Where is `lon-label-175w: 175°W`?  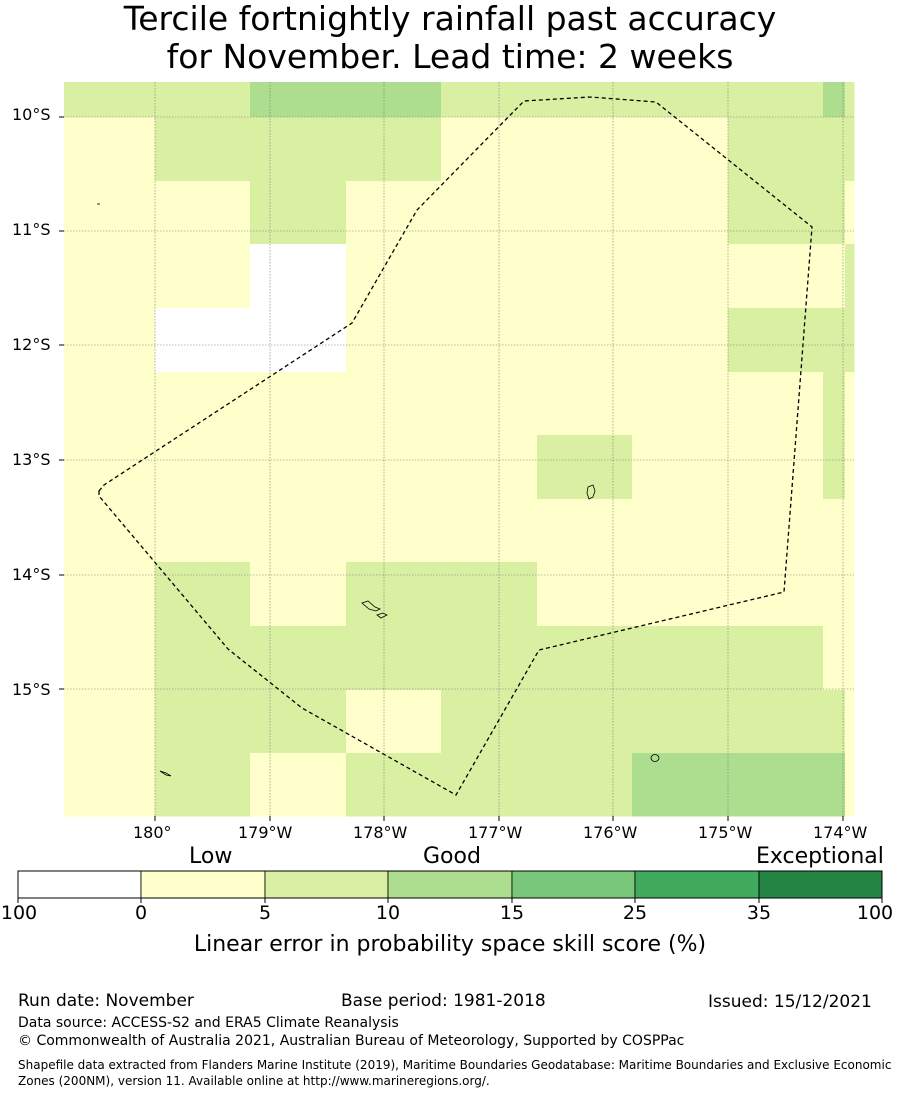 lon-label-175w: 175°W is located at coordinates (725, 832).